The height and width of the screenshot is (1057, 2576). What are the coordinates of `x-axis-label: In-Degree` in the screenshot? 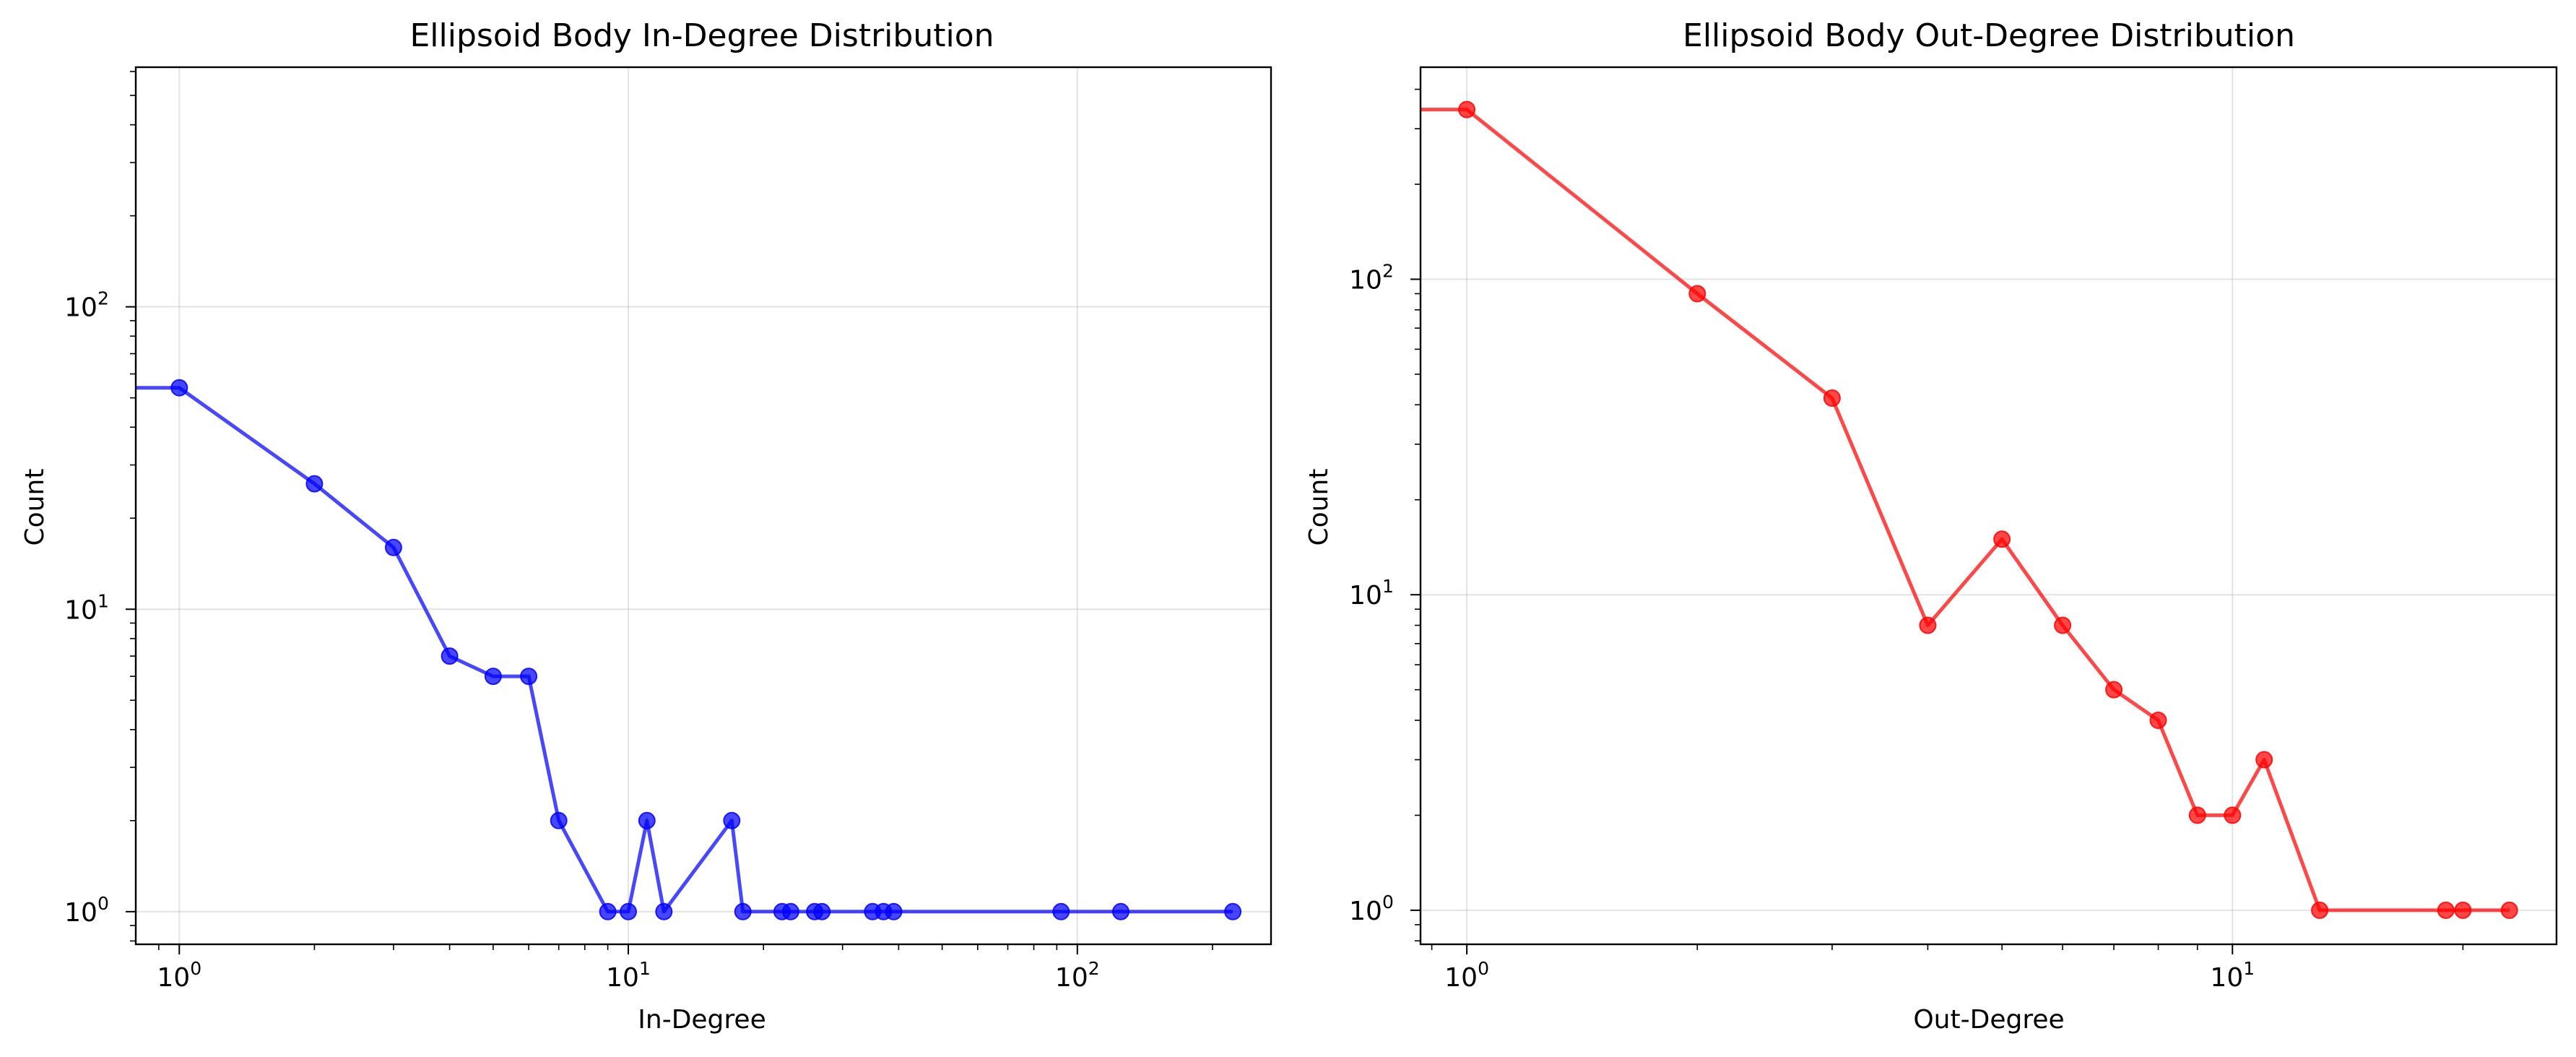 It's located at (702, 1020).